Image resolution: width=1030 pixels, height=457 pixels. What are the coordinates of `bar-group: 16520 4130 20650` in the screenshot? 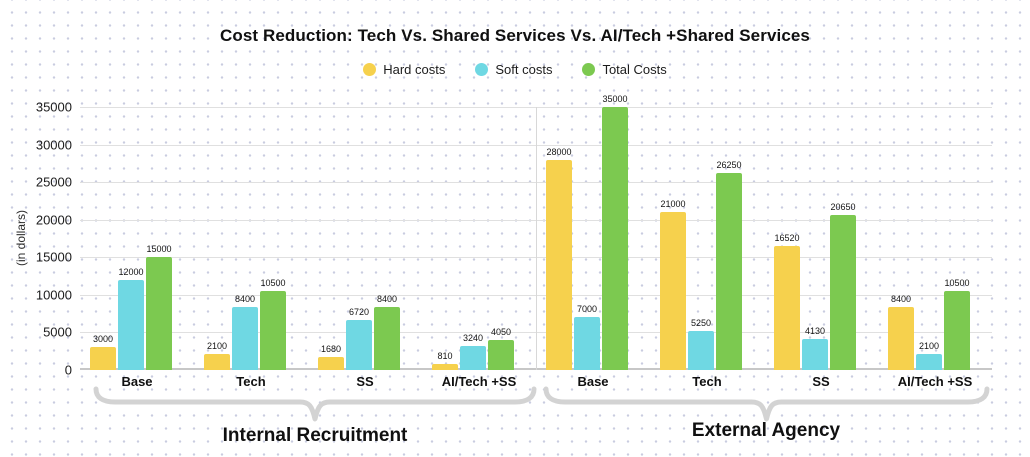 It's located at (821, 238).